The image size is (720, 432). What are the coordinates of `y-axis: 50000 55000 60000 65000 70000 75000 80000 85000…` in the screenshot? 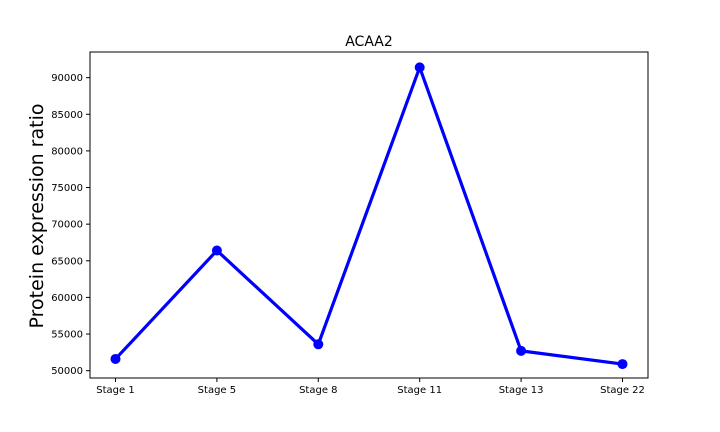 It's located at (70, 225).